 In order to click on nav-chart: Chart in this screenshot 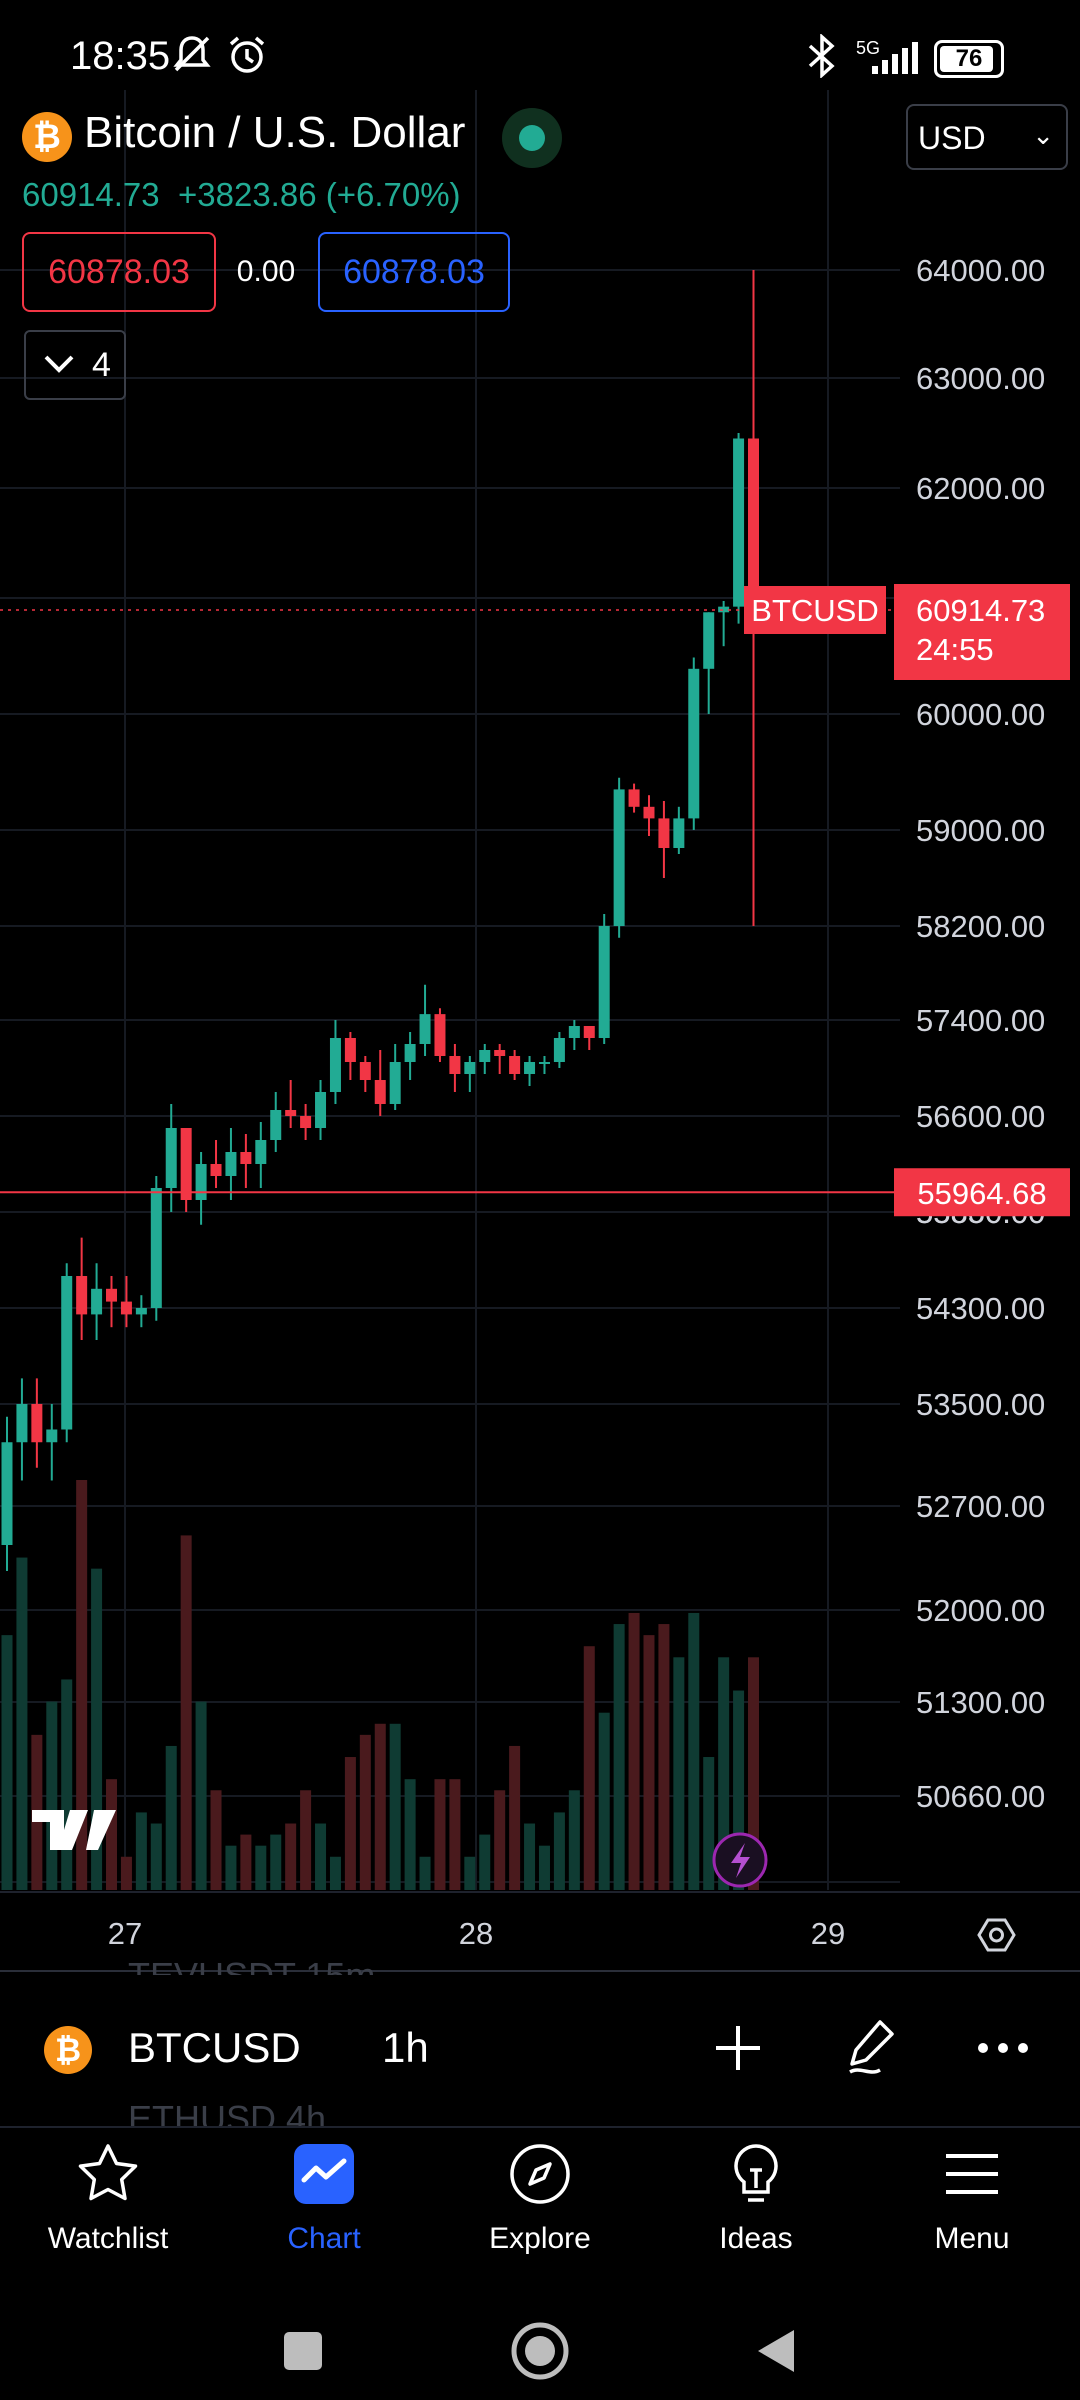, I will do `click(324, 2205)`.